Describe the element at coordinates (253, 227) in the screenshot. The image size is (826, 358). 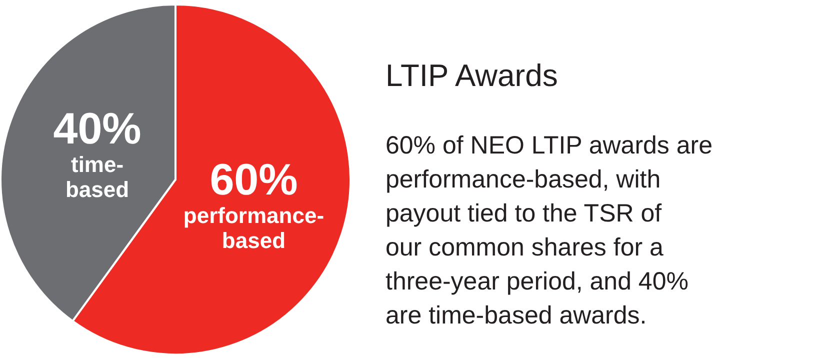
I see `slice-label: performance-based` at that location.